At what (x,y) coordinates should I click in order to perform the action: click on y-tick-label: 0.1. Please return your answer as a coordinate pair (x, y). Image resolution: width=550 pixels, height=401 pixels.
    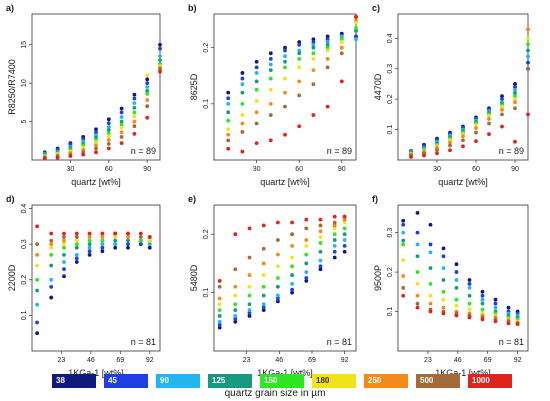
    Looking at the image, I should click on (390, 312).